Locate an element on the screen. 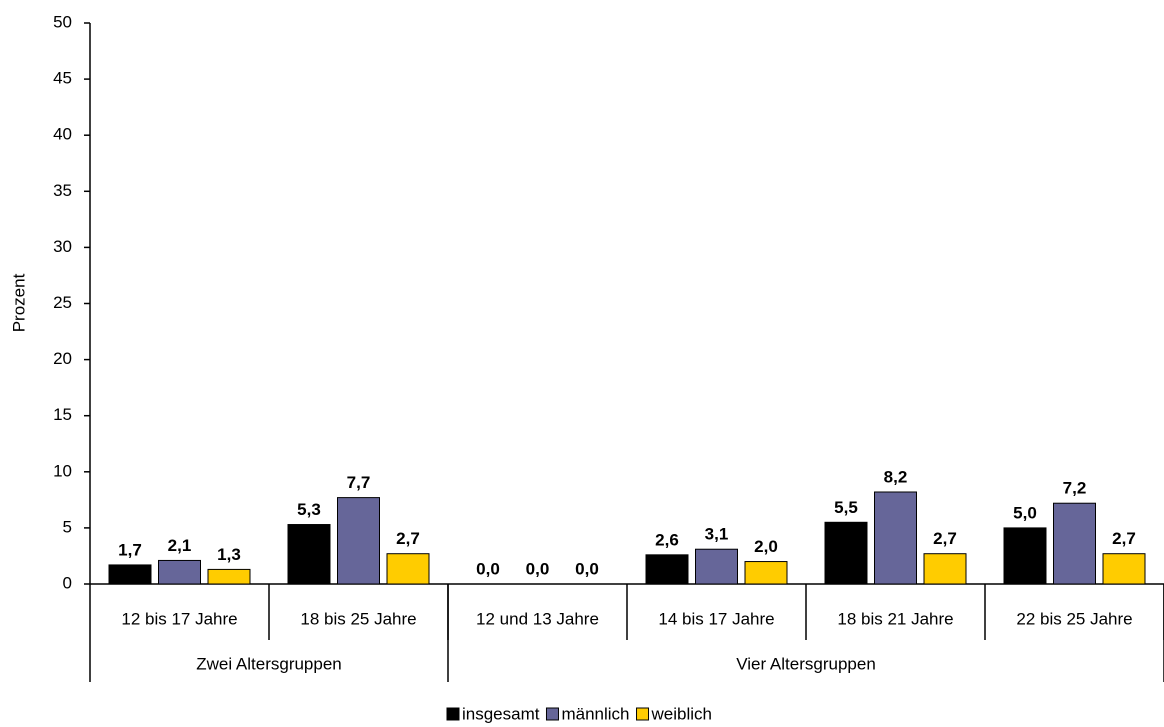  y-tick-label: 30 is located at coordinates (62, 246).